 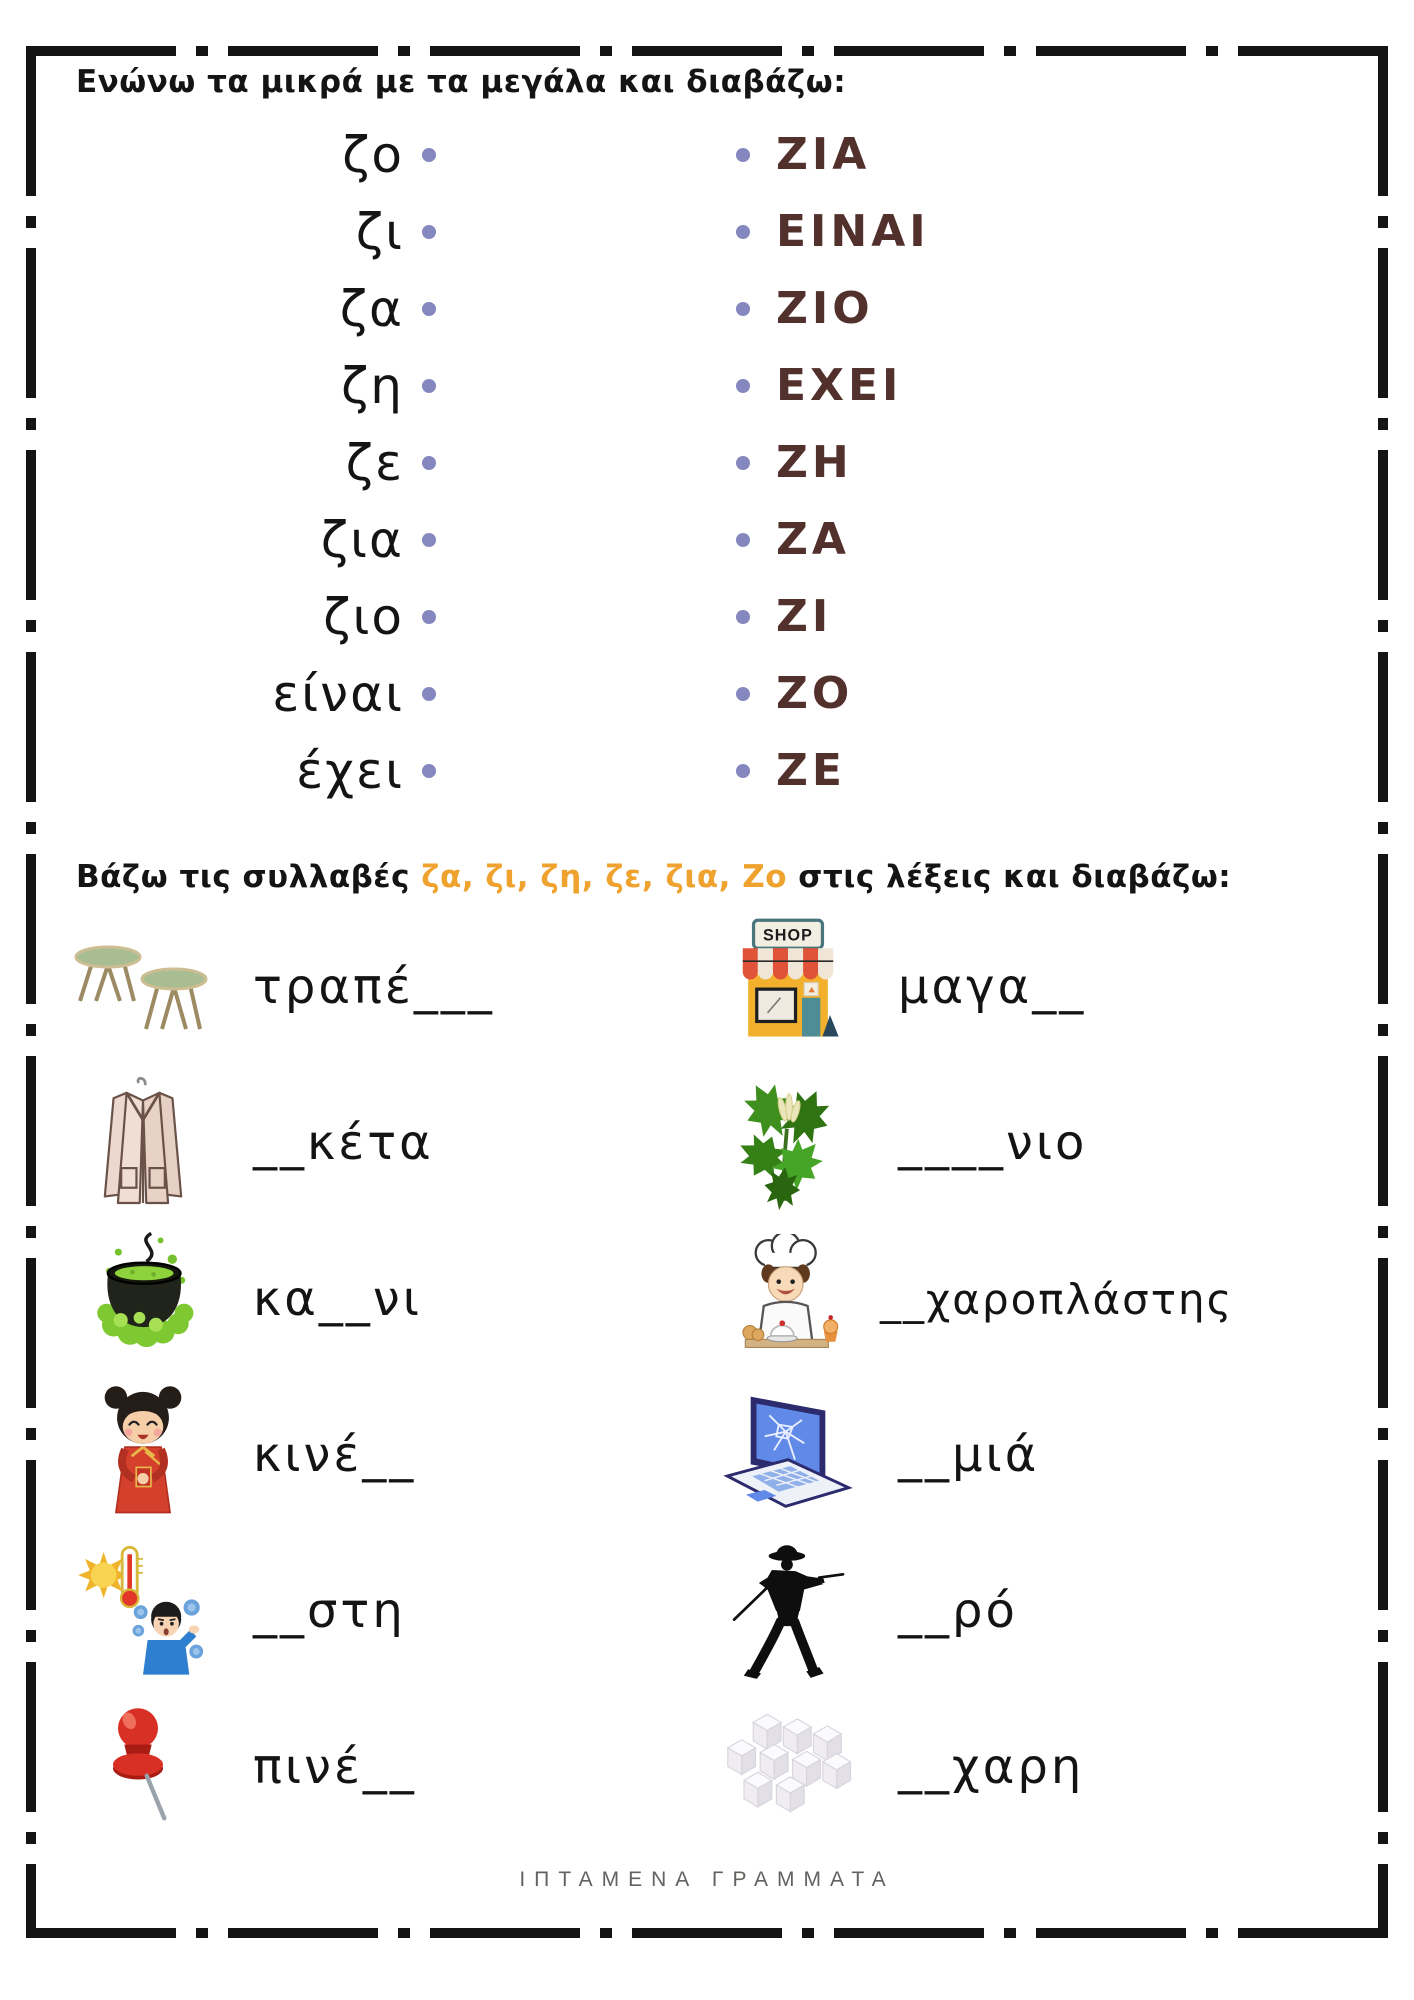 What do you see at coordinates (256, 385) in the screenshot?
I see `match-row: ζη` at bounding box center [256, 385].